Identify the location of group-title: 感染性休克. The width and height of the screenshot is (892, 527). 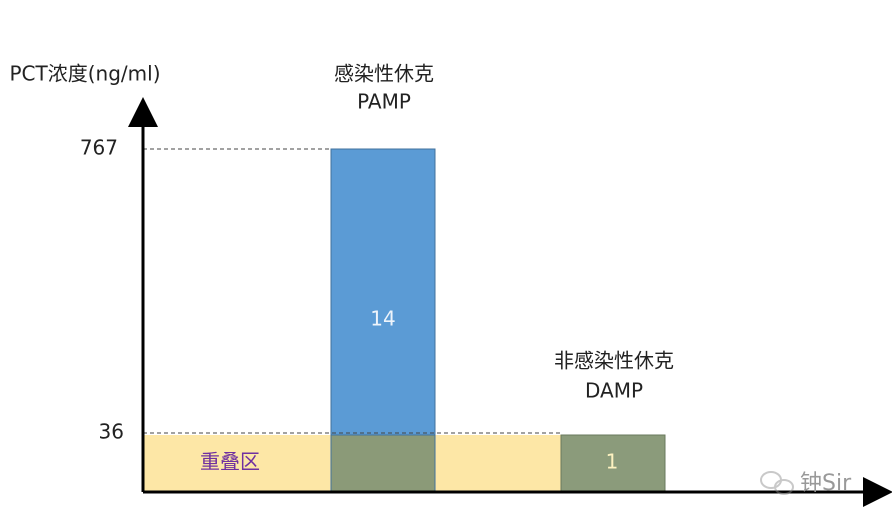
(384, 74).